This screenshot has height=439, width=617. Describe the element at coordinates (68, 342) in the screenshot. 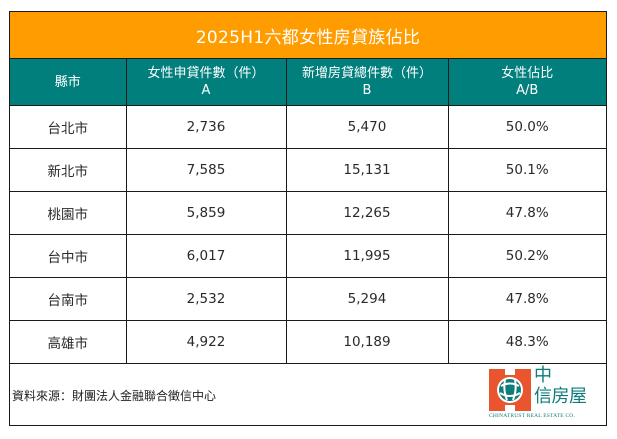

I see `cell-city: 高雄市` at that location.